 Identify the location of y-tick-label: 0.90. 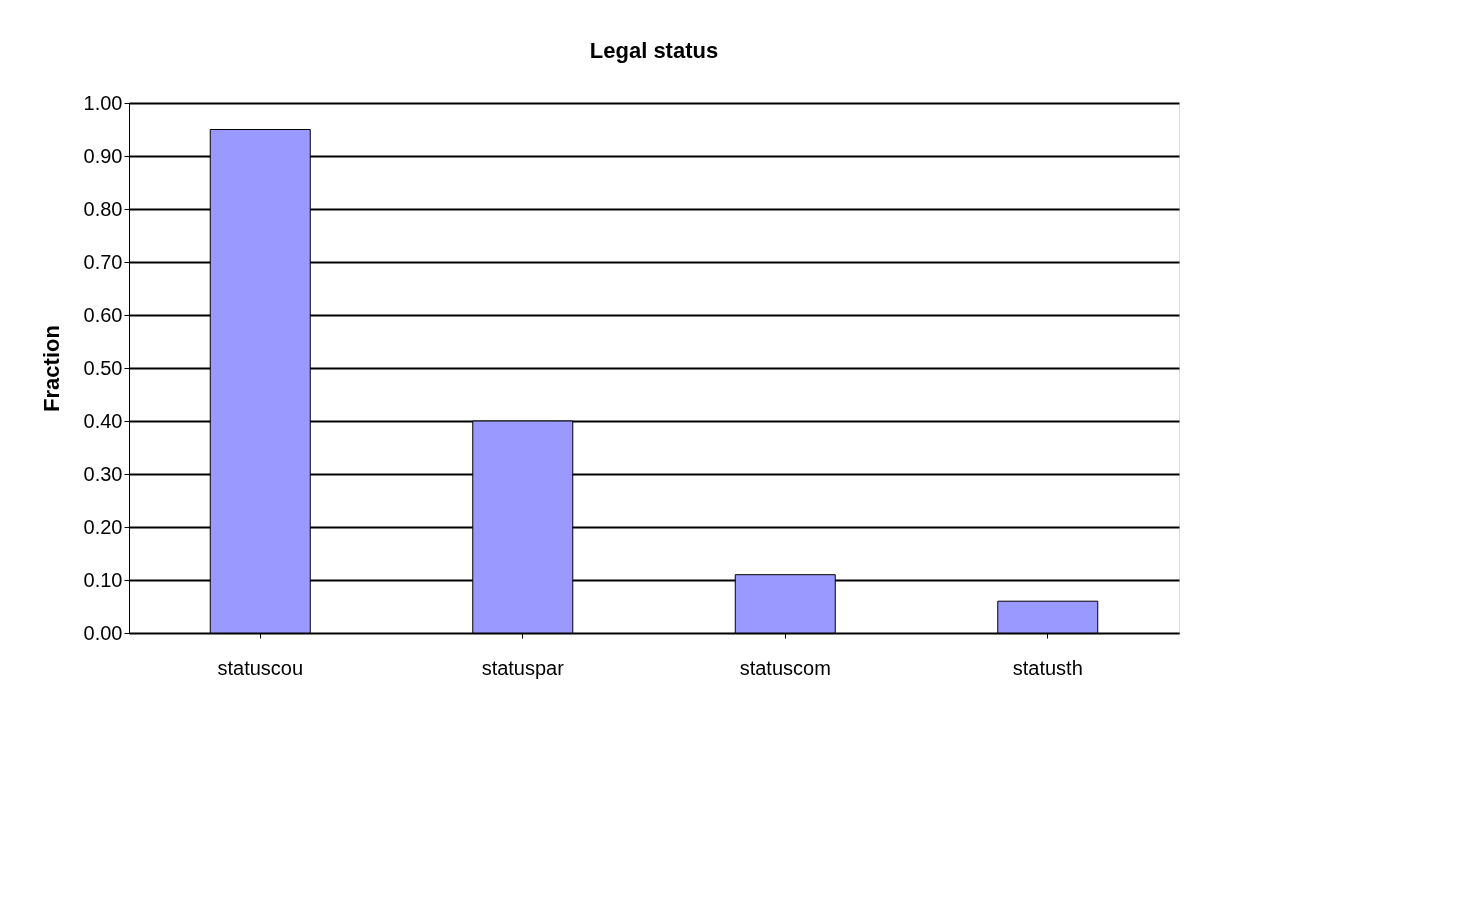
(103, 155).